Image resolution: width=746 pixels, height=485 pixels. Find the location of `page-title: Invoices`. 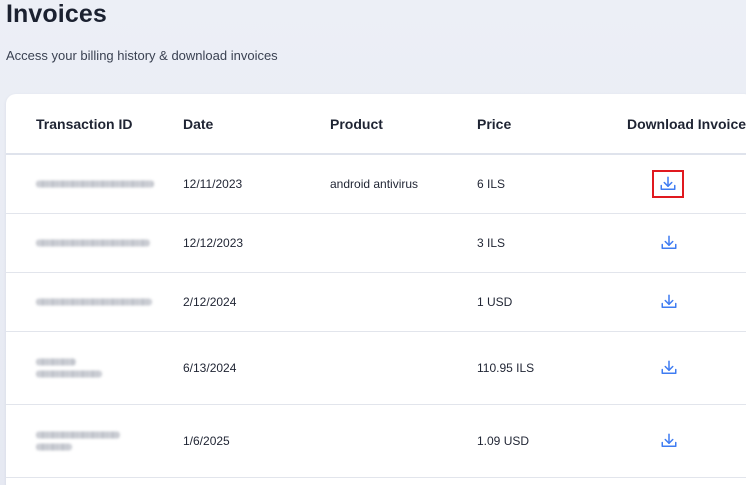

page-title: Invoices is located at coordinates (56, 14).